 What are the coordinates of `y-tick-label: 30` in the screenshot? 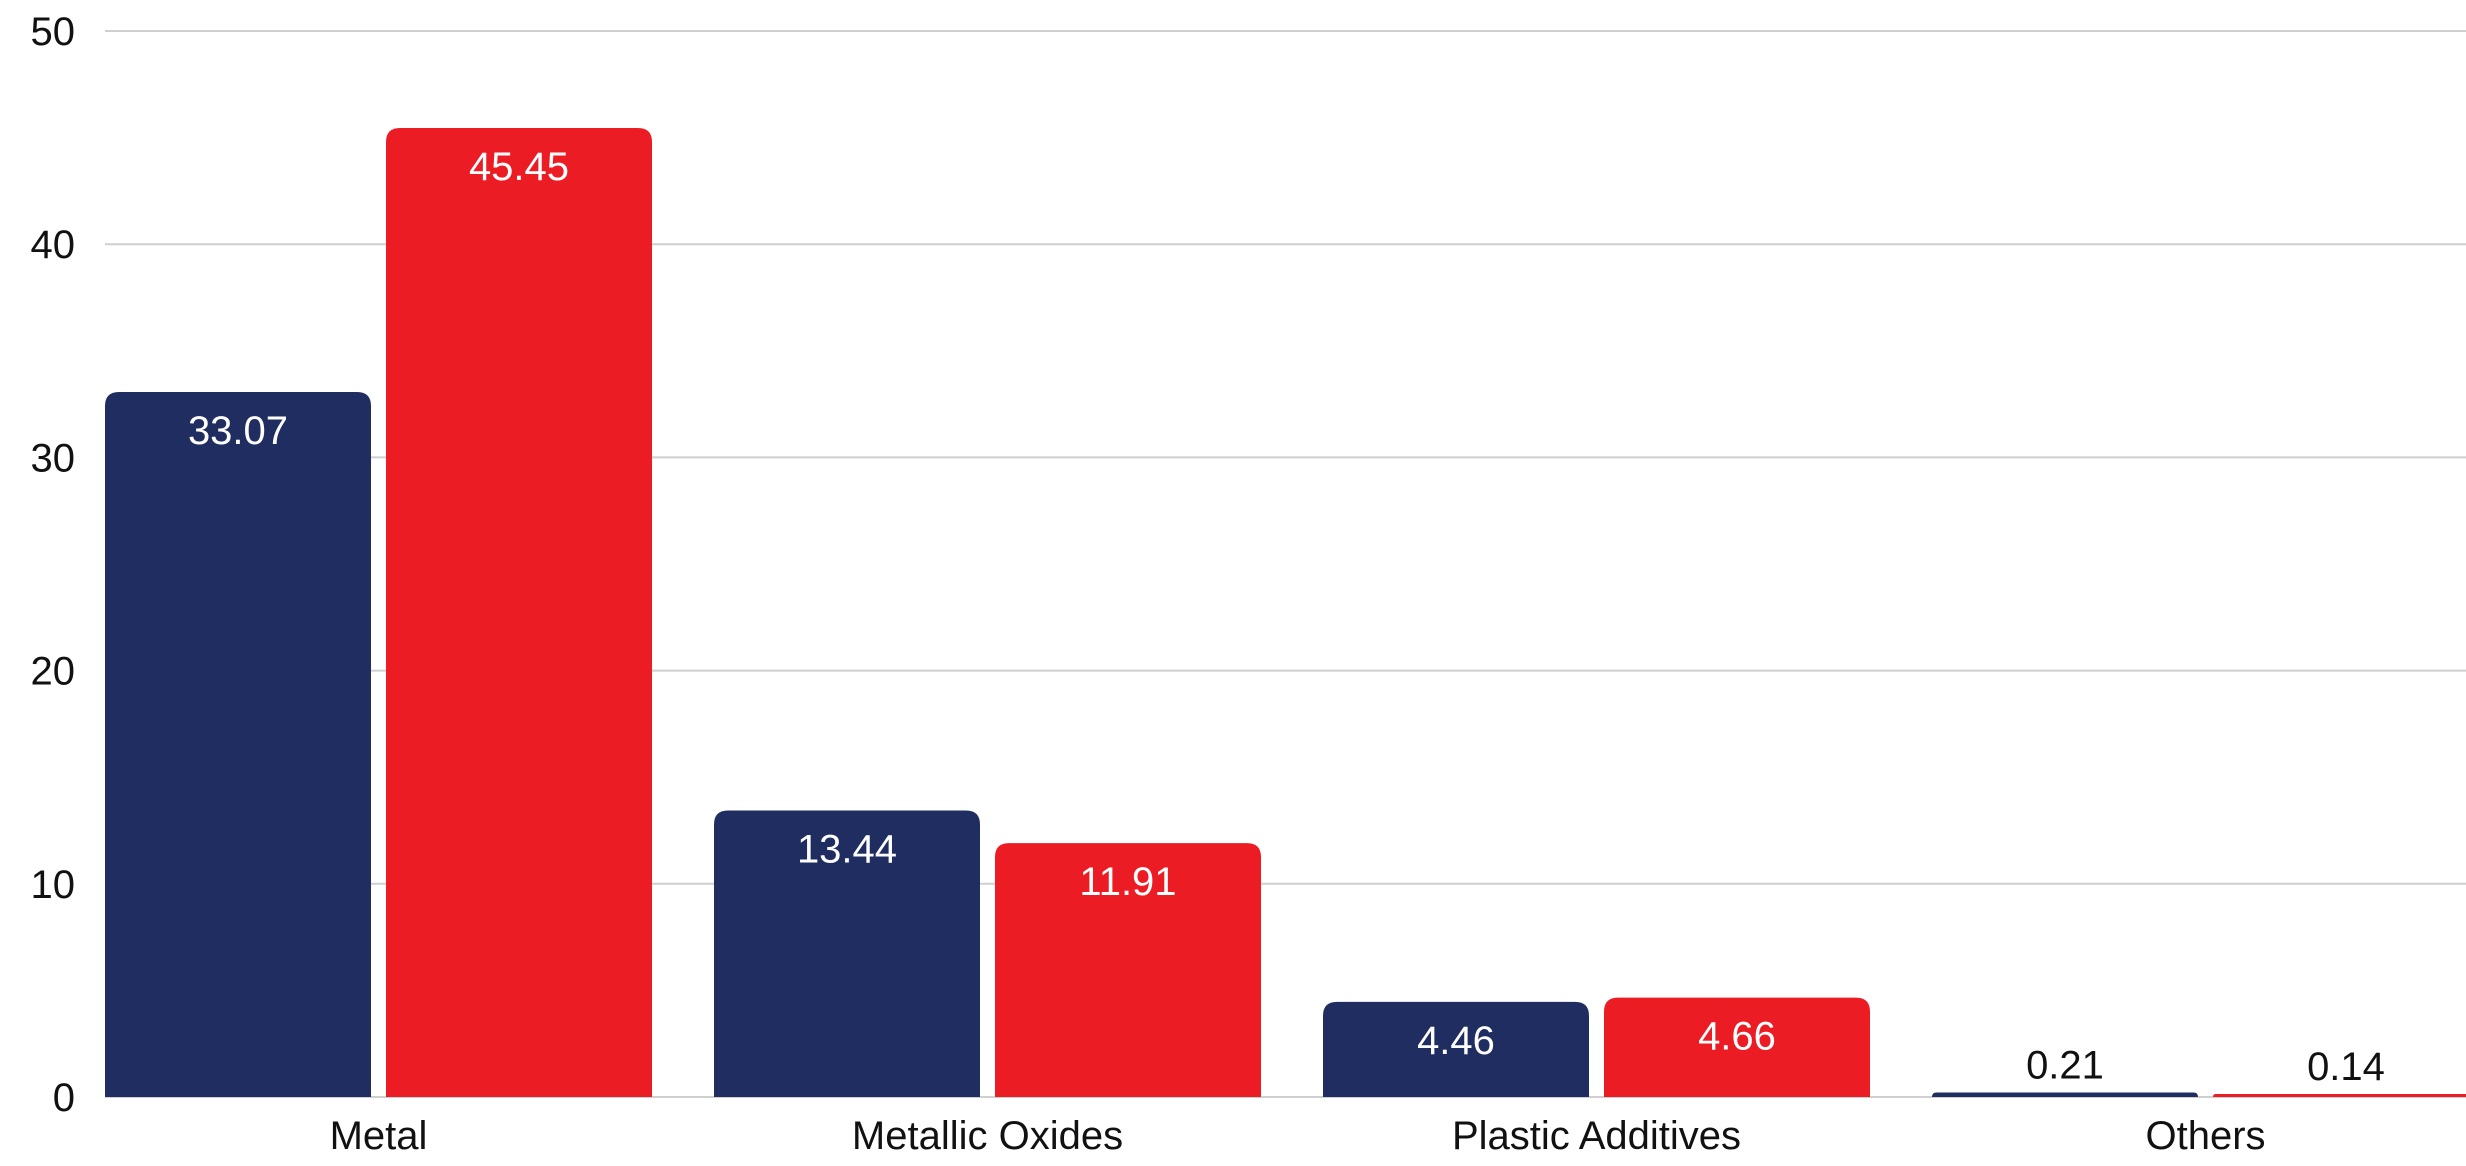 It's located at (53, 458).